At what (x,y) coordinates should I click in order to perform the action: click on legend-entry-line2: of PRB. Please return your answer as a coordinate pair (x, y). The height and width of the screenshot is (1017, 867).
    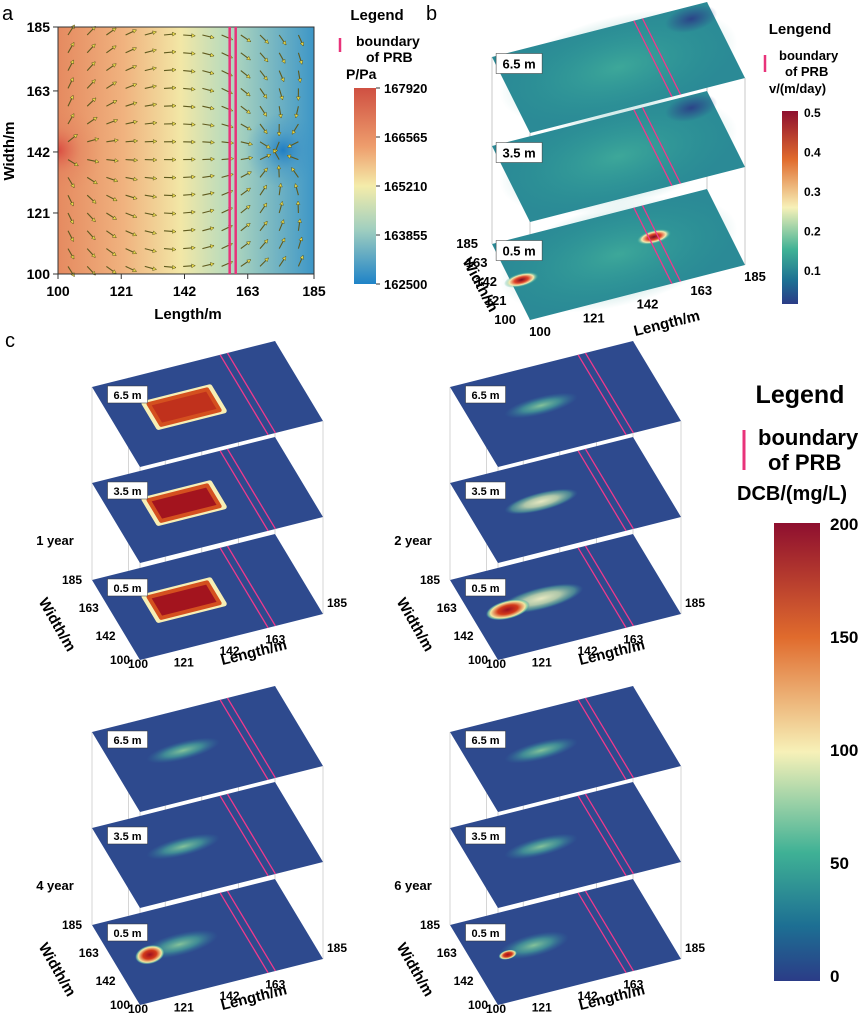
    Looking at the image, I should click on (804, 462).